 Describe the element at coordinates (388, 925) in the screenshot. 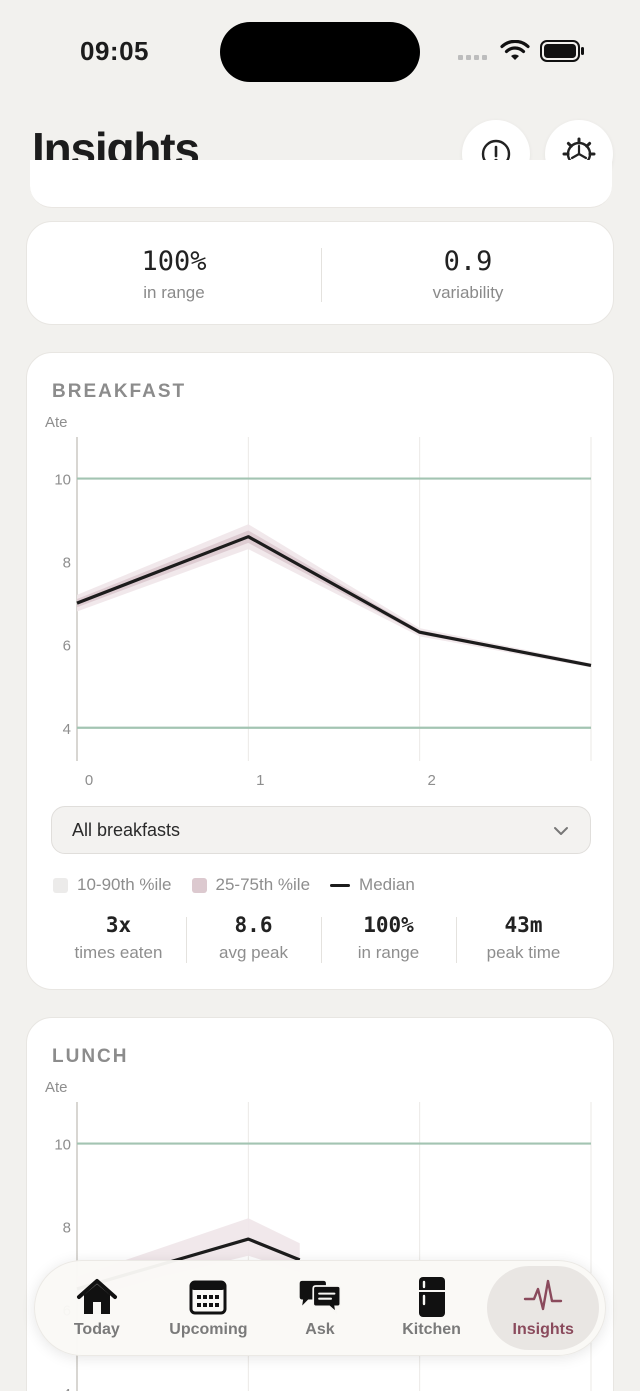

I see `stat-value: 100%` at that location.